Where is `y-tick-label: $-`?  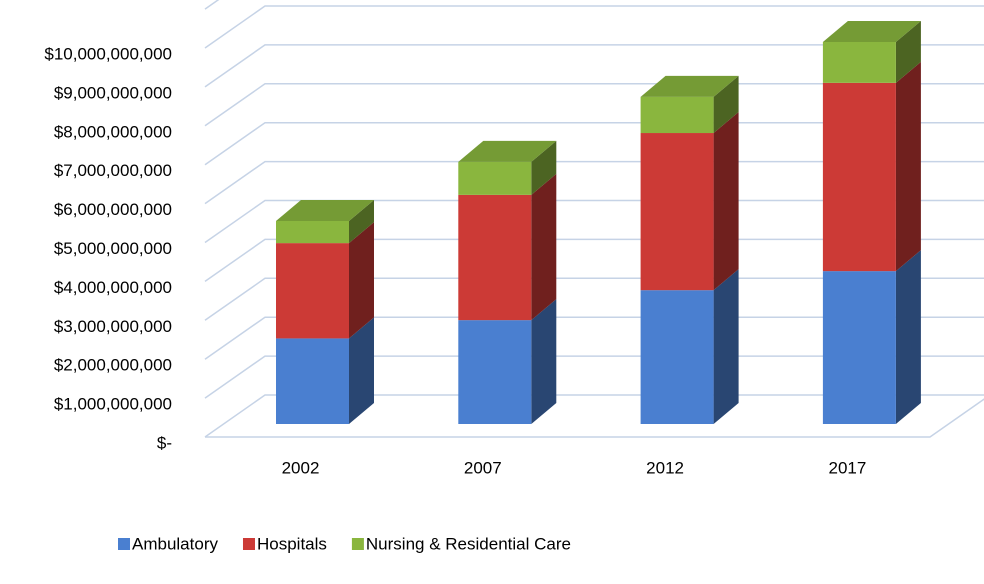
y-tick-label: $- is located at coordinates (164, 442).